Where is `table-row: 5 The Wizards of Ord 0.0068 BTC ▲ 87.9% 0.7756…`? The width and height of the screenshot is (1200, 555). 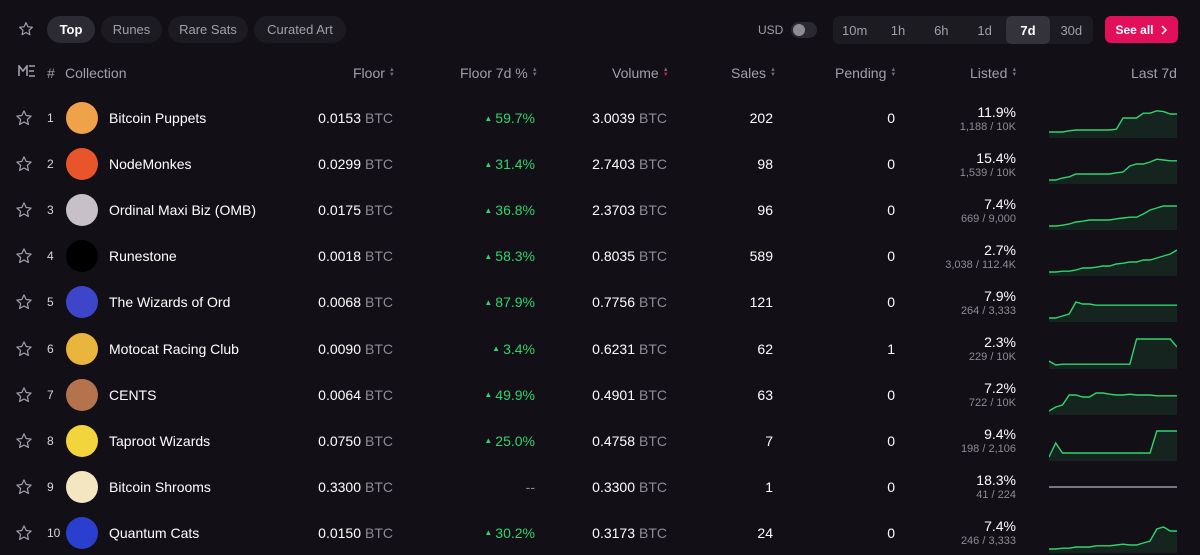
table-row: 5 The Wizards of Ord 0.0068 BTC ▲ 87.9% 0.7756… is located at coordinates (600, 302).